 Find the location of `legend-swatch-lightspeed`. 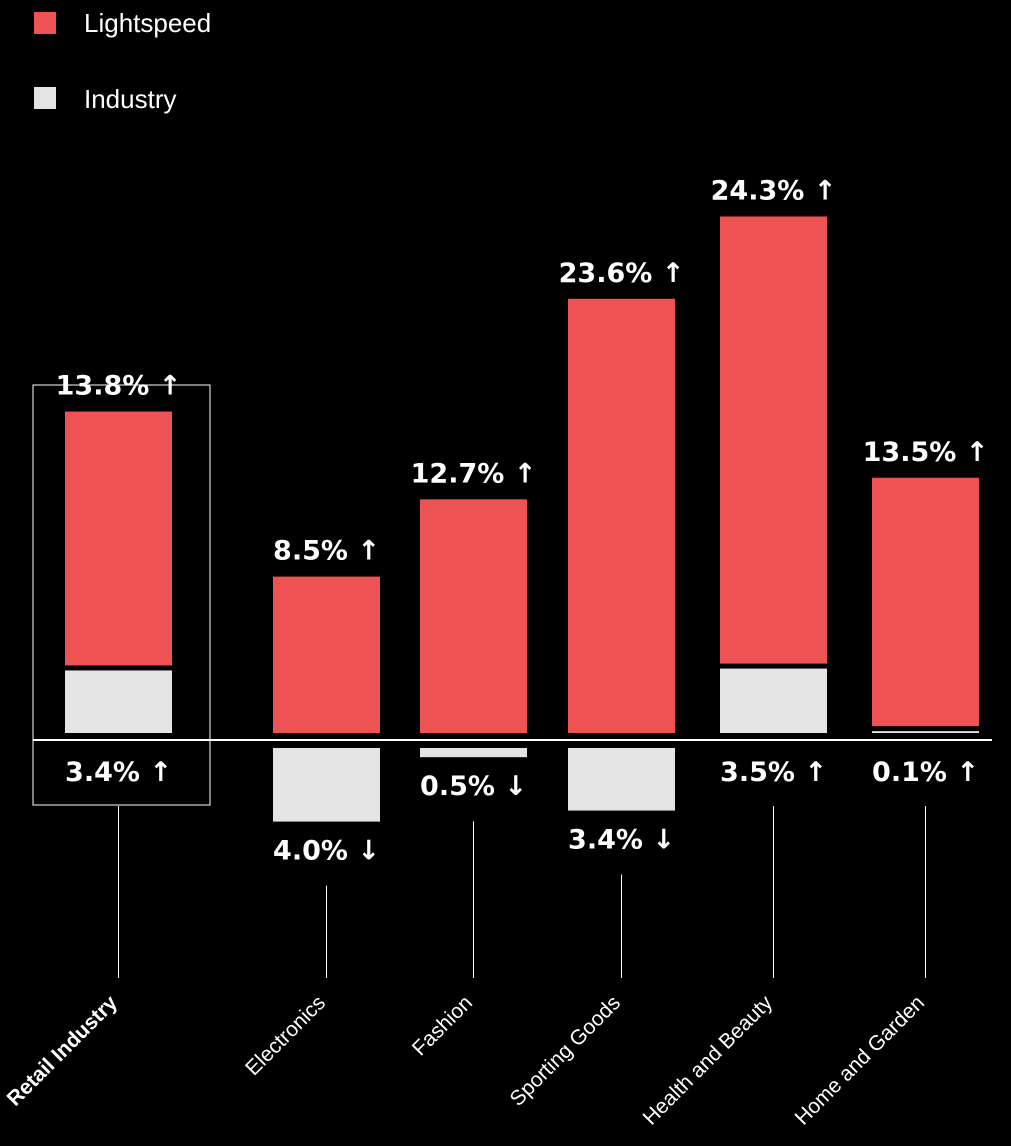

legend-swatch-lightspeed is located at coordinates (45, 23).